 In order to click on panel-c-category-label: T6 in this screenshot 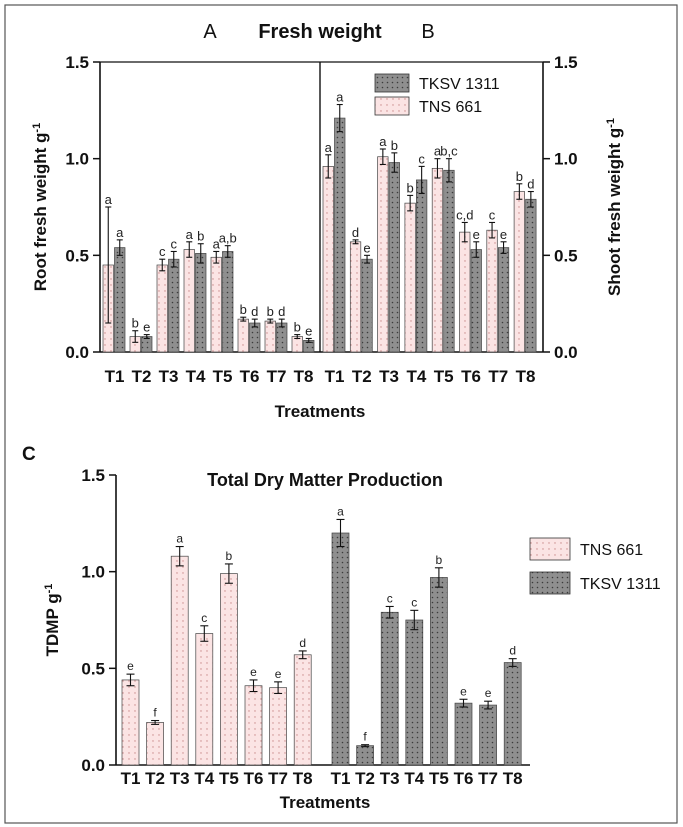, I will do `click(464, 778)`.